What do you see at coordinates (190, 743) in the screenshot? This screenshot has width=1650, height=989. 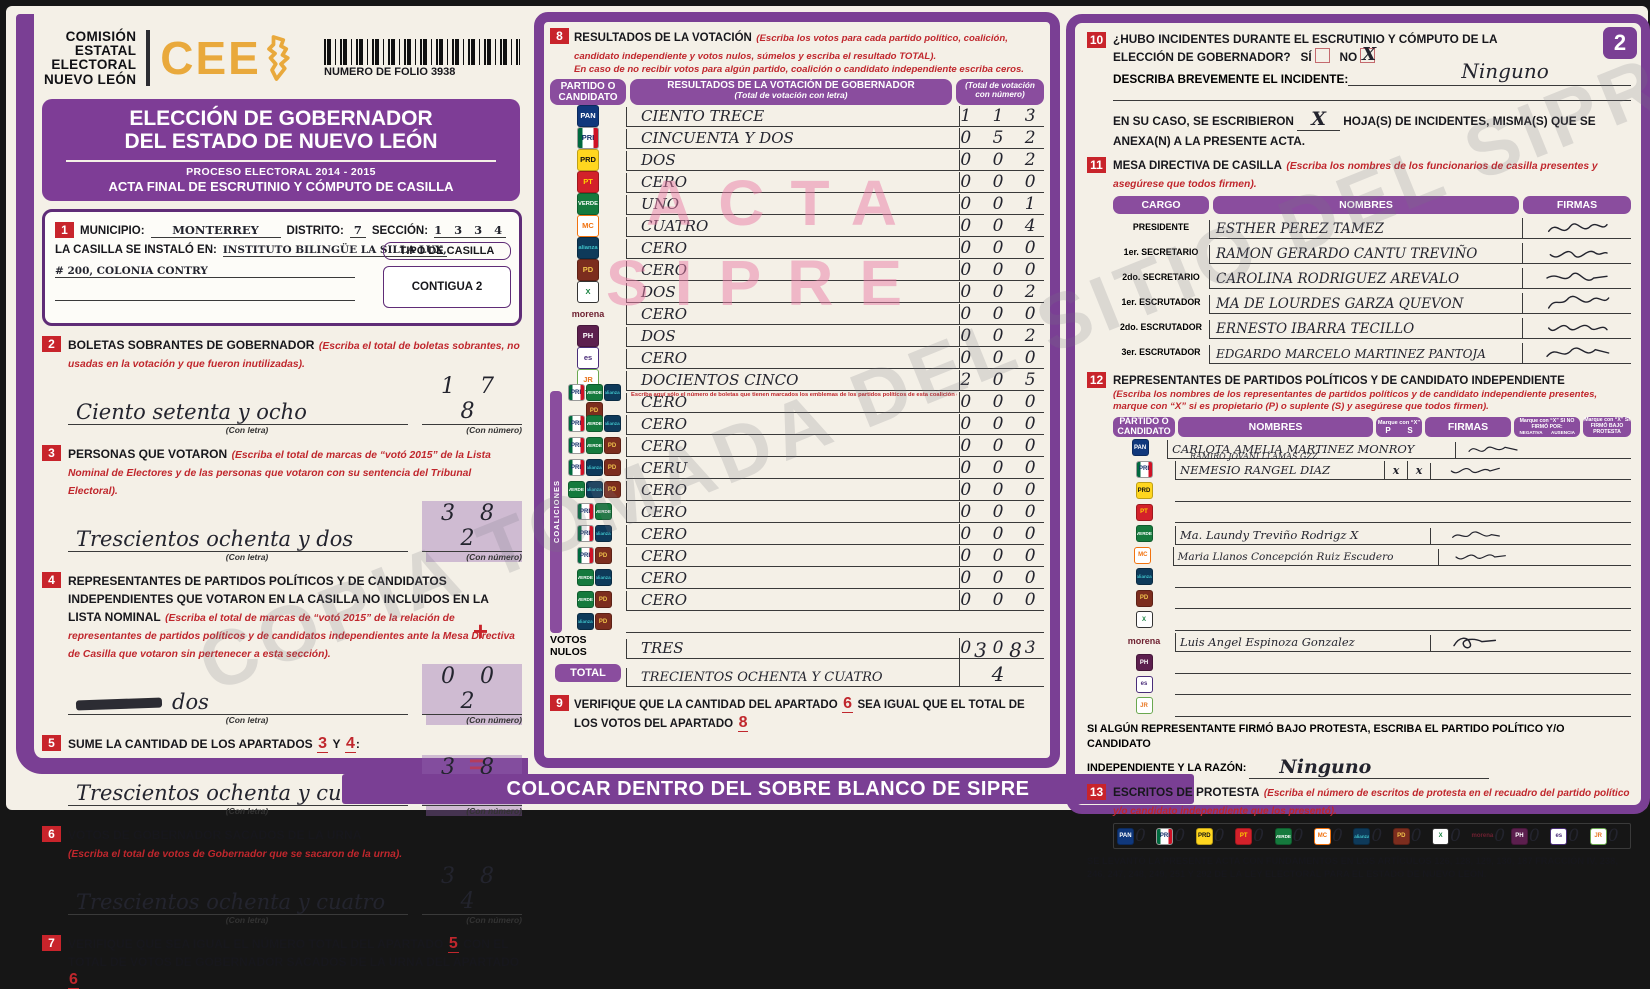 I see `section-title: SUME LA CANTIDAD DE LOS APARTADOS` at bounding box center [190, 743].